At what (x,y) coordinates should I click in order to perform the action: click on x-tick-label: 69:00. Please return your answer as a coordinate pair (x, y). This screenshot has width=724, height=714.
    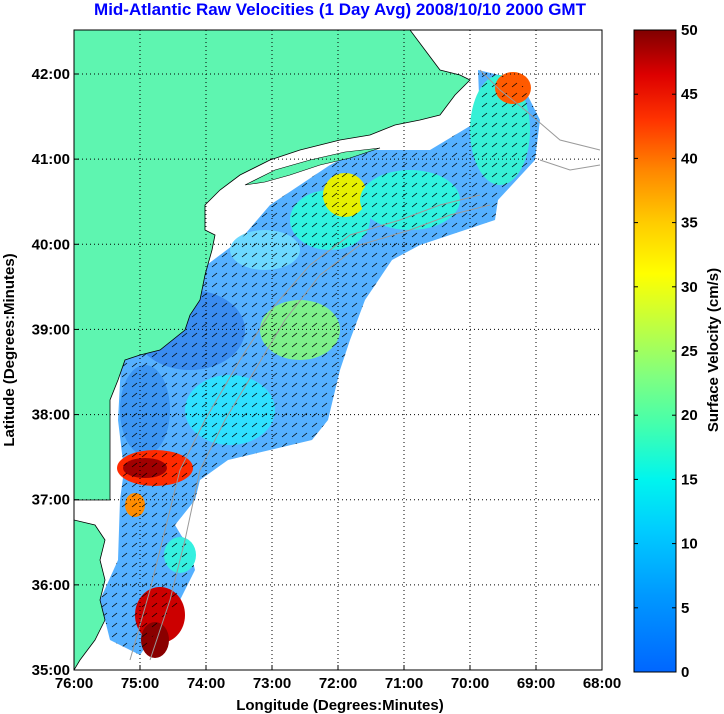
    Looking at the image, I should click on (536, 683).